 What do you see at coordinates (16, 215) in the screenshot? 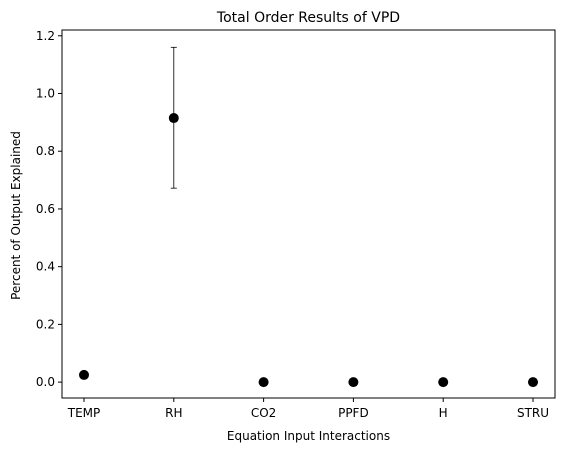
I see `y-axis-label: Percent of Output Explained` at bounding box center [16, 215].